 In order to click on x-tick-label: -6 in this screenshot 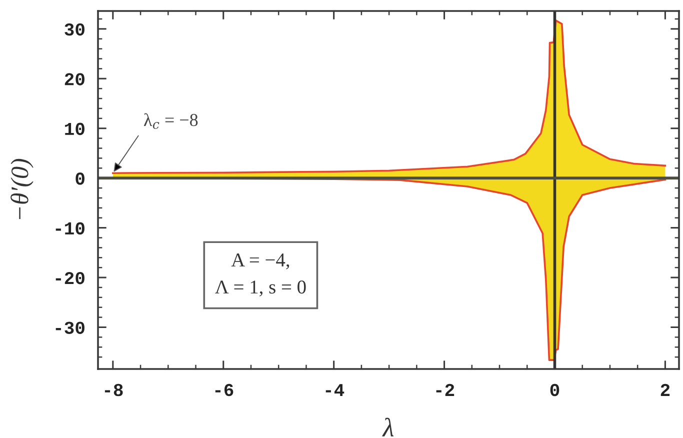, I will do `click(224, 390)`.